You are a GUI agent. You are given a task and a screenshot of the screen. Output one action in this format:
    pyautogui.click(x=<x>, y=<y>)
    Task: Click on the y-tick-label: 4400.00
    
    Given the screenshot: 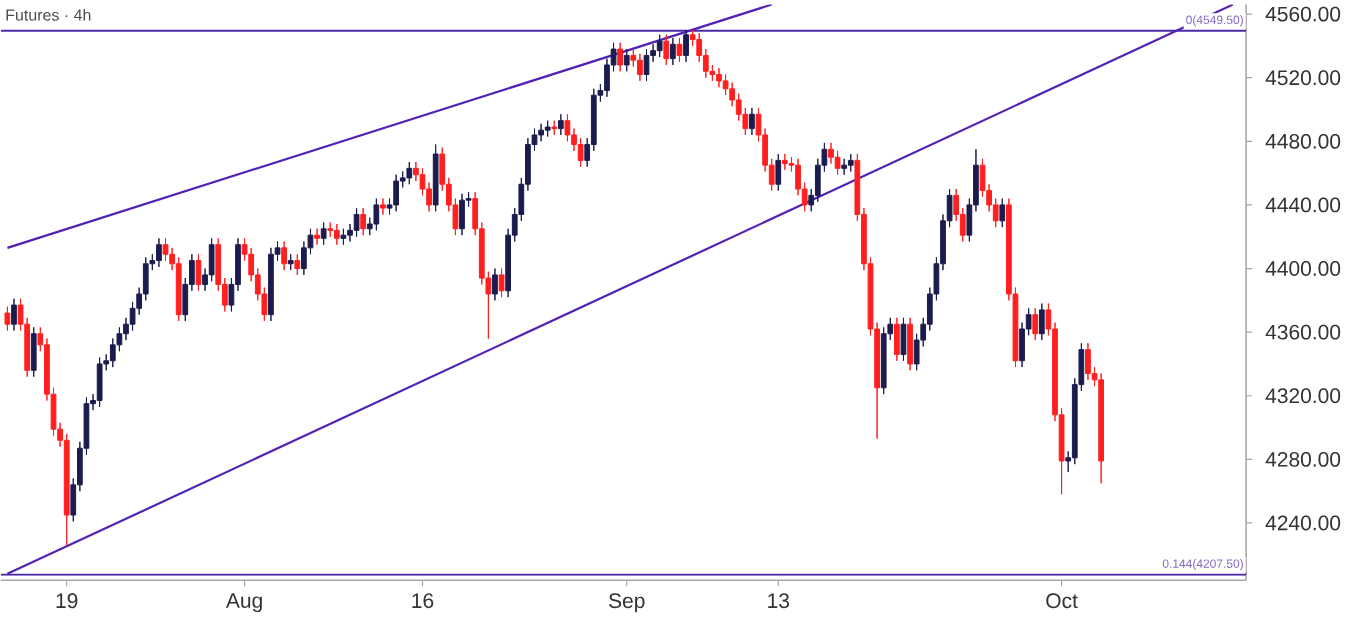 What is the action you would take?
    pyautogui.click(x=1303, y=268)
    